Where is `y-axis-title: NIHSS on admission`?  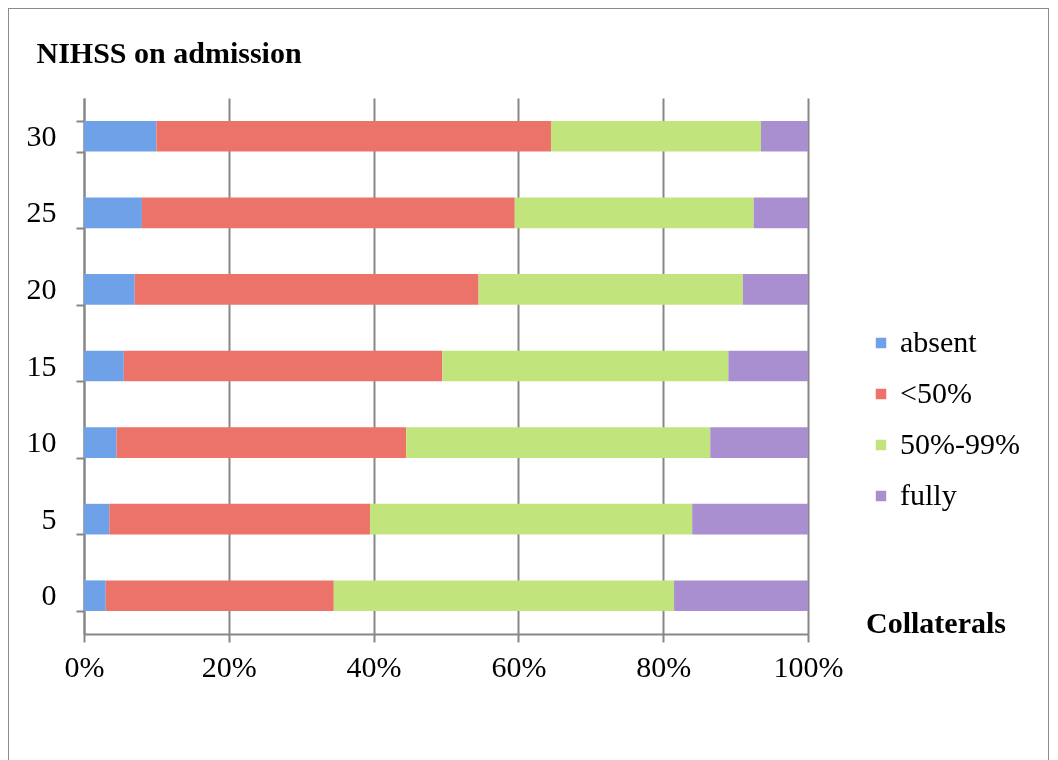 y-axis-title: NIHSS on admission is located at coordinates (169, 52).